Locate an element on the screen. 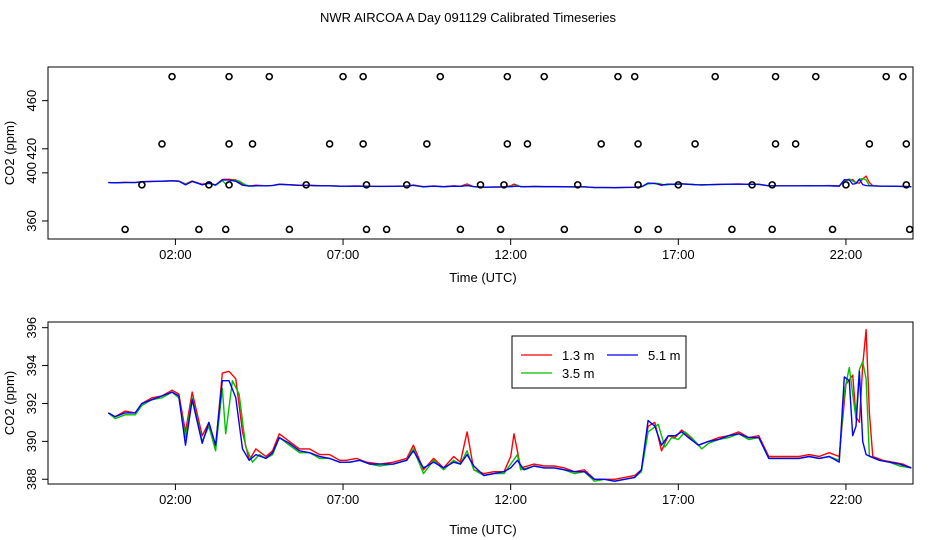  bottom-x-tick-label: 22:00 is located at coordinates (846, 499).